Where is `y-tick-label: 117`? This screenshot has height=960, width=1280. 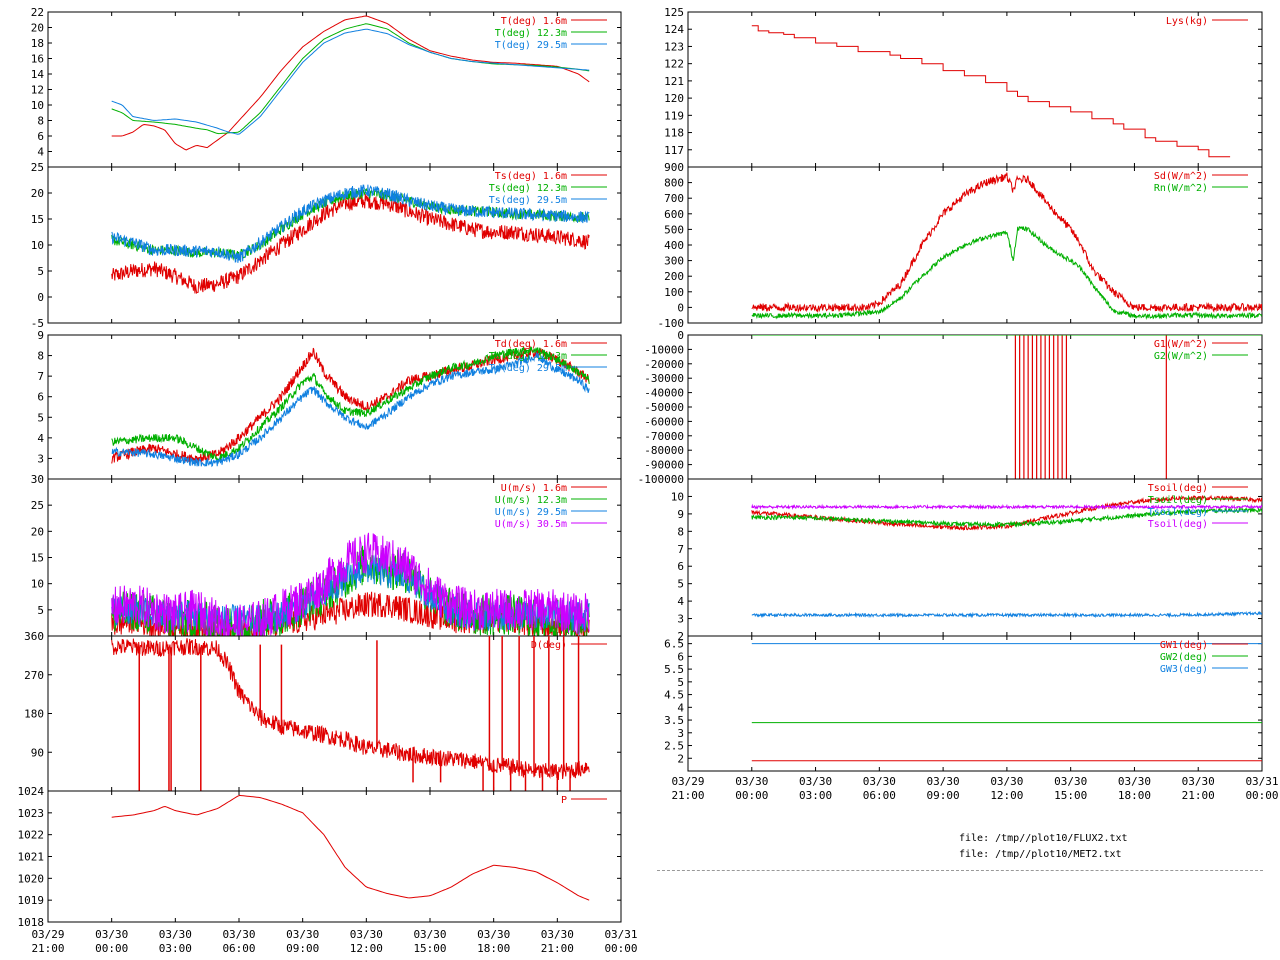
y-tick-label: 117 is located at coordinates (674, 150).